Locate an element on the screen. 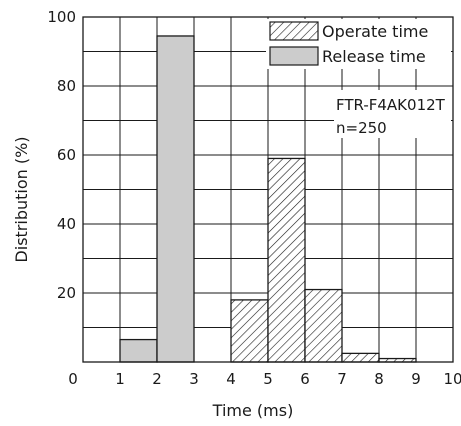 The height and width of the screenshot is (426, 461). y-tick-labels: 20 40 60 80 100 is located at coordinates (61, 155).